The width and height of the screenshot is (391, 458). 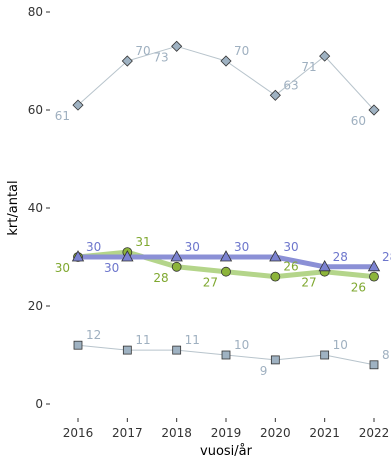 What do you see at coordinates (160, 278) in the screenshot?
I see `circle-data-label: 28` at bounding box center [160, 278].